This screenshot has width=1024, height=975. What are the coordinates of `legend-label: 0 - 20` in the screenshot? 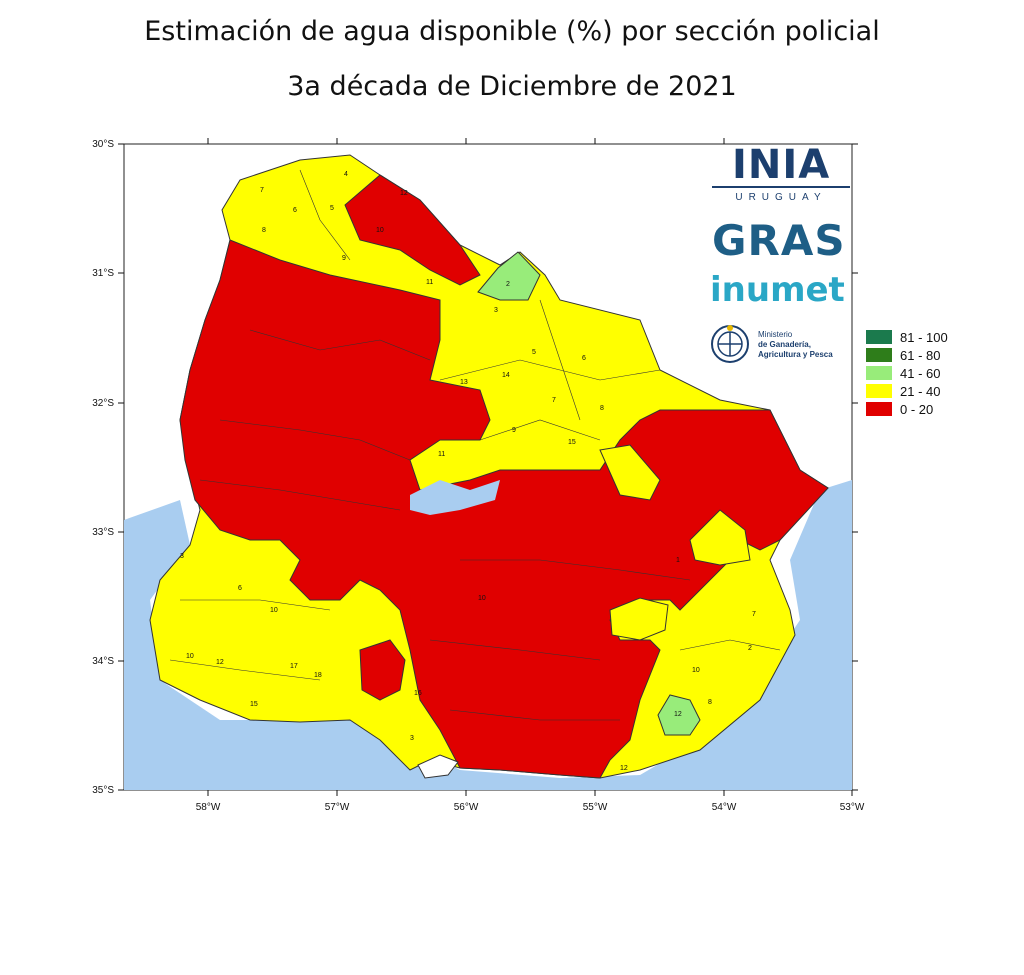 It's located at (917, 409).